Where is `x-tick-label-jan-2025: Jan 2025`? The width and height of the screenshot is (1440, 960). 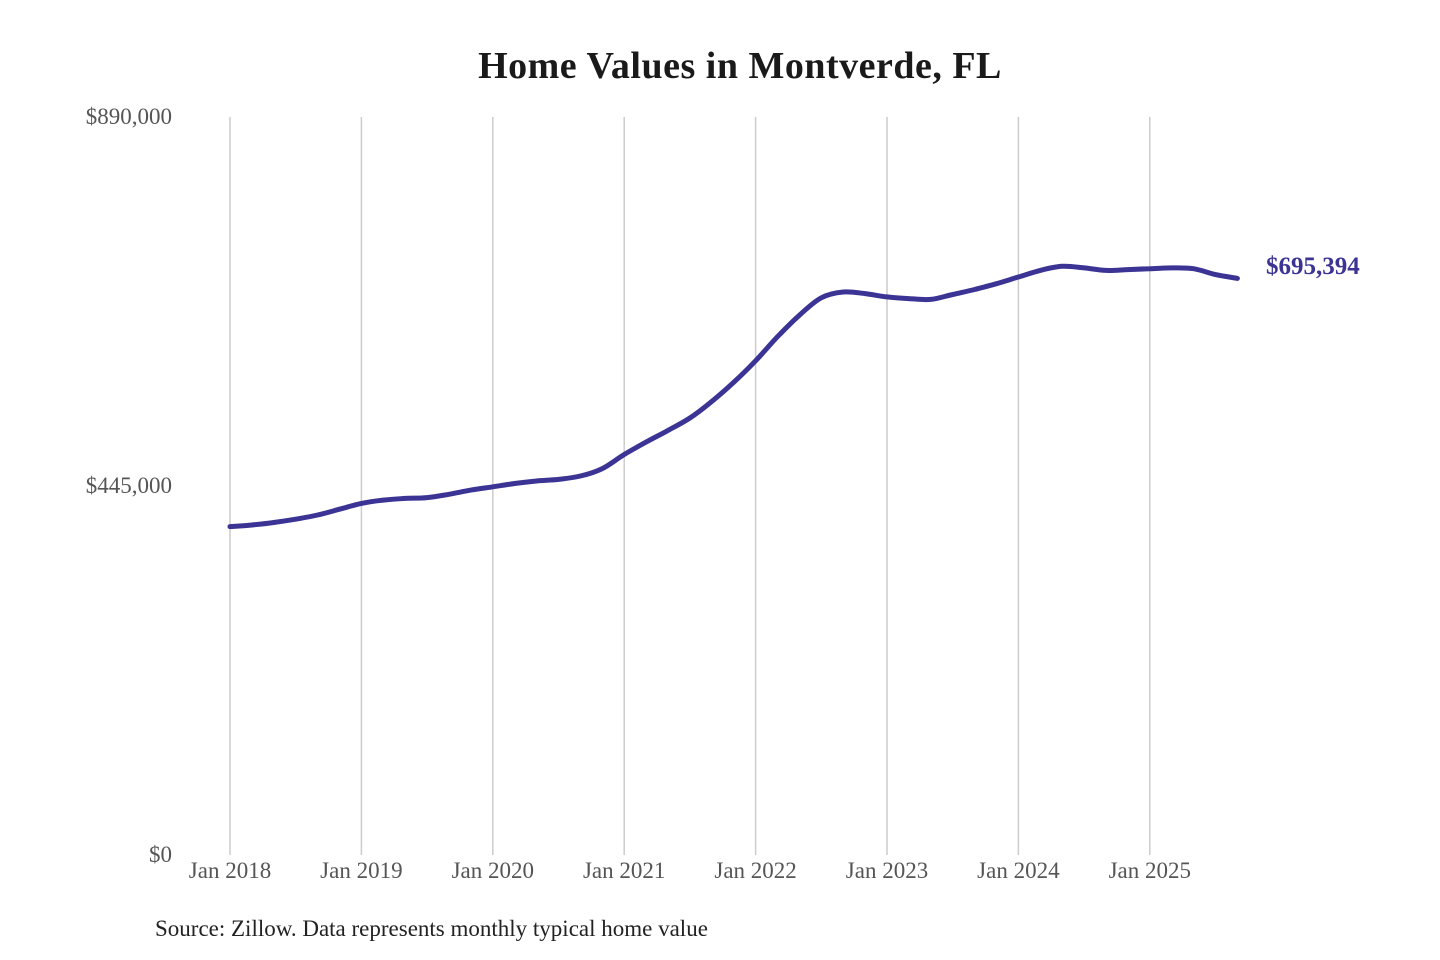 x-tick-label-jan-2025: Jan 2025 is located at coordinates (1150, 870).